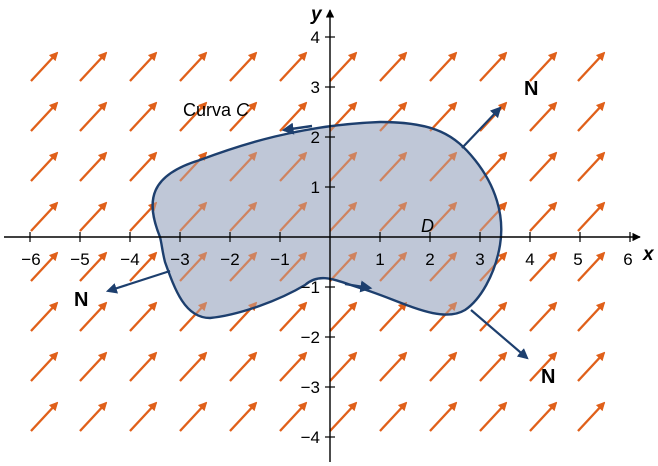  I want to click on normal-label-left: N, so click(81, 300).